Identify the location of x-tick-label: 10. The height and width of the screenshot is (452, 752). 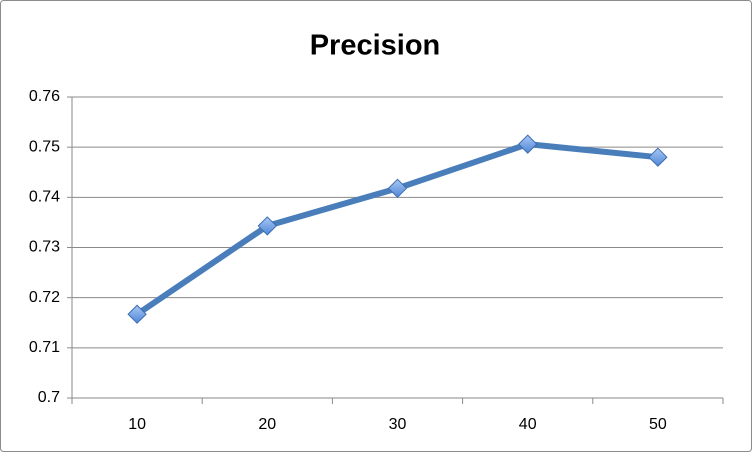
(137, 424).